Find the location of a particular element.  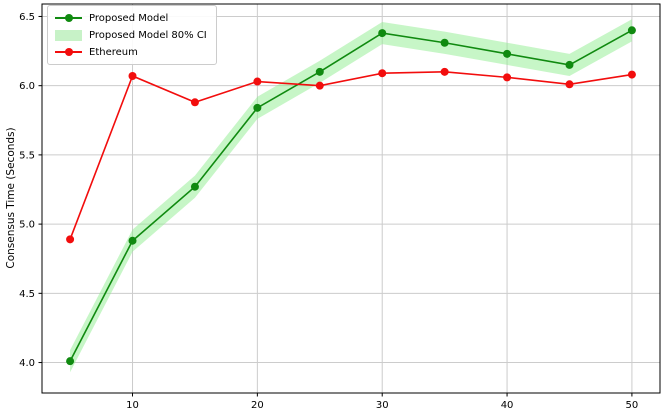

ethereum-marker-icon is located at coordinates (68, 52).